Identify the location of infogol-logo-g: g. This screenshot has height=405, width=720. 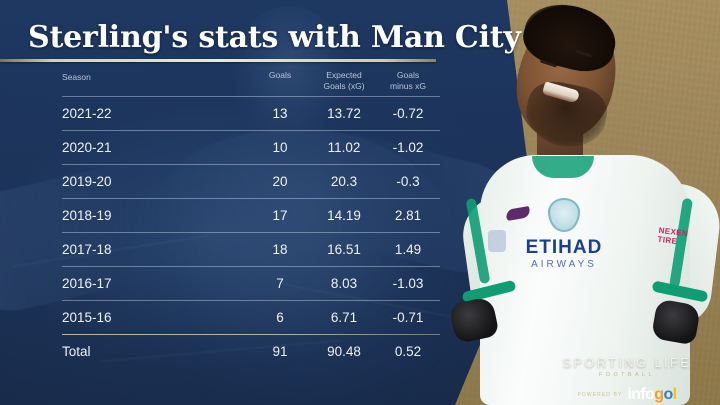
(659, 394).